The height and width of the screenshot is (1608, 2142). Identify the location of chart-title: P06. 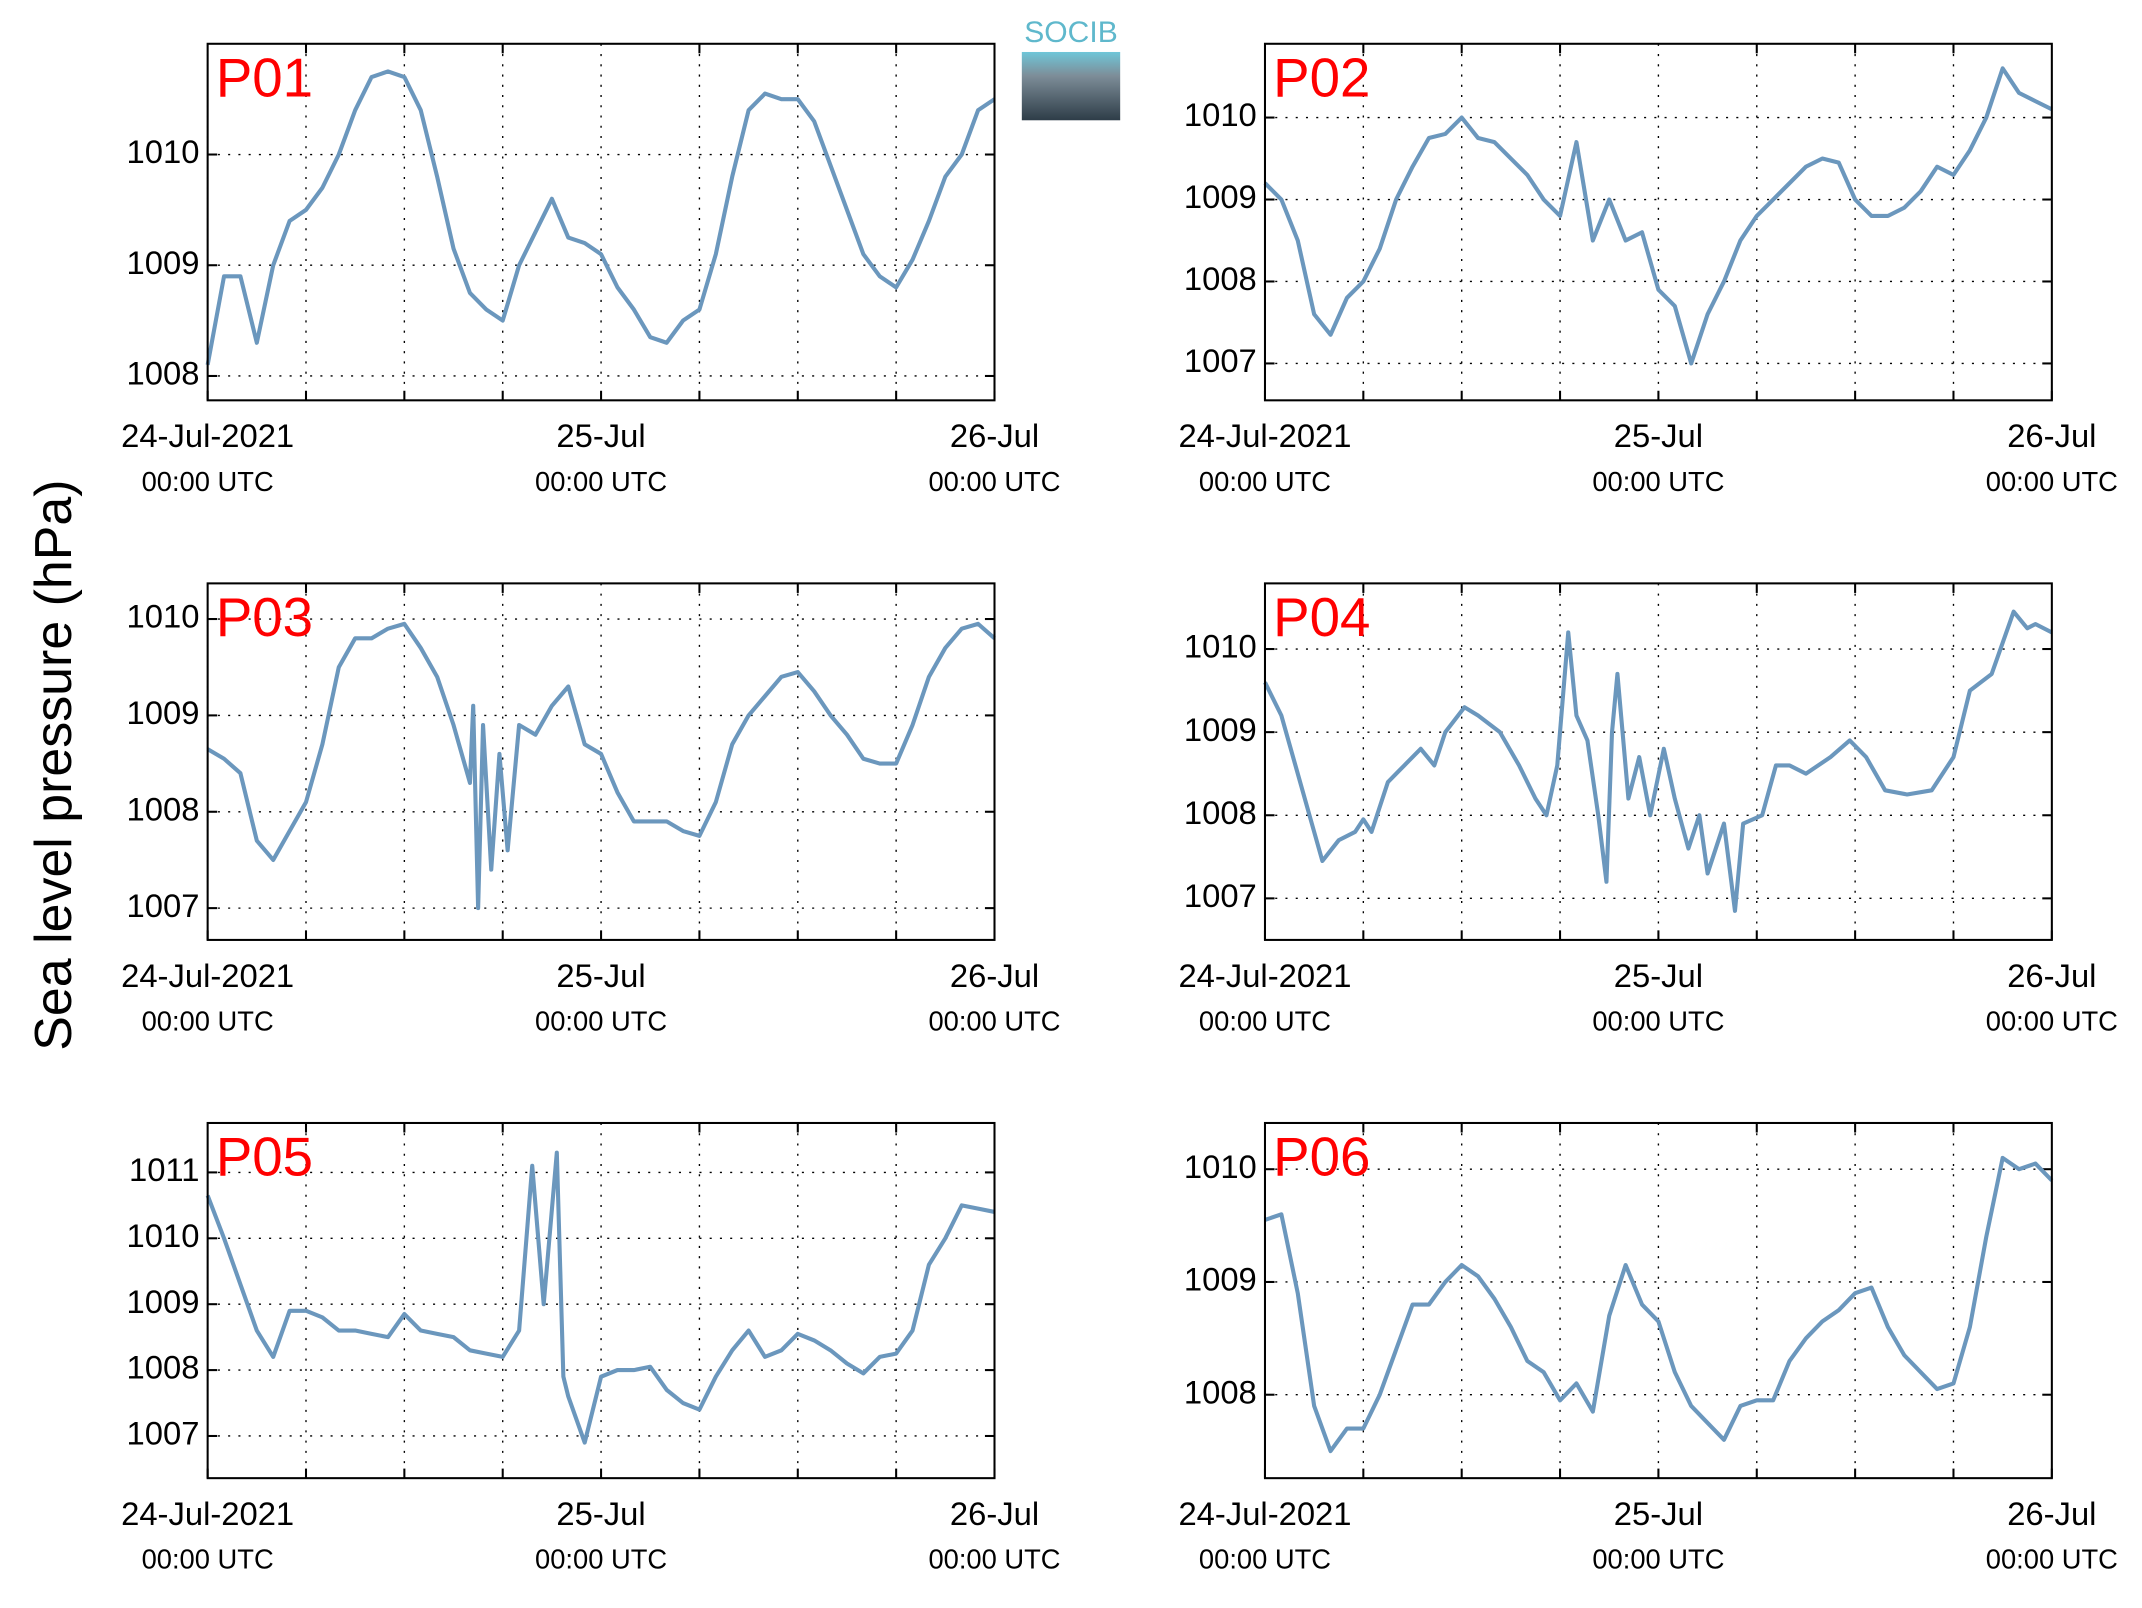
(1321, 1157).